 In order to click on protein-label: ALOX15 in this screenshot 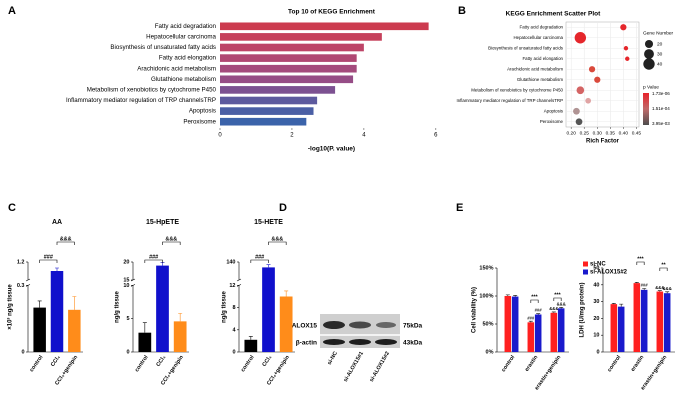, I will do `click(305, 326)`.